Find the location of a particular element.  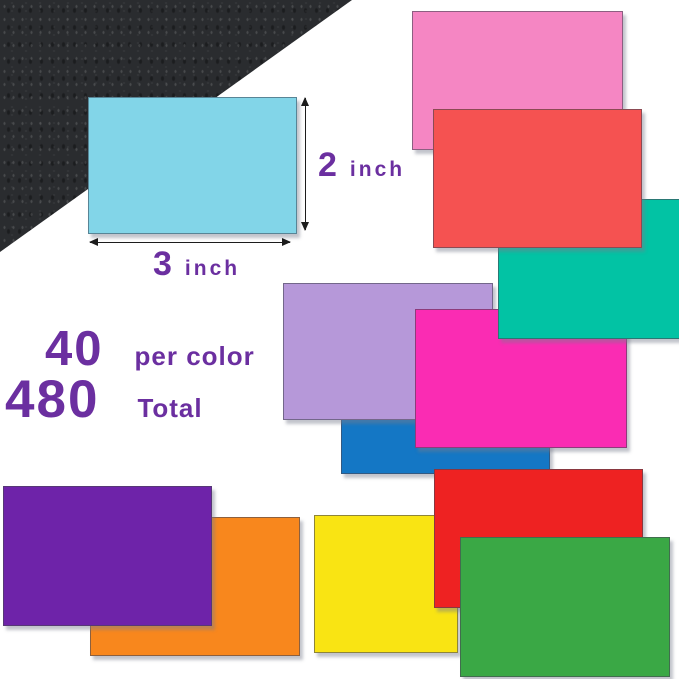

paper-sheet-green is located at coordinates (565, 607).